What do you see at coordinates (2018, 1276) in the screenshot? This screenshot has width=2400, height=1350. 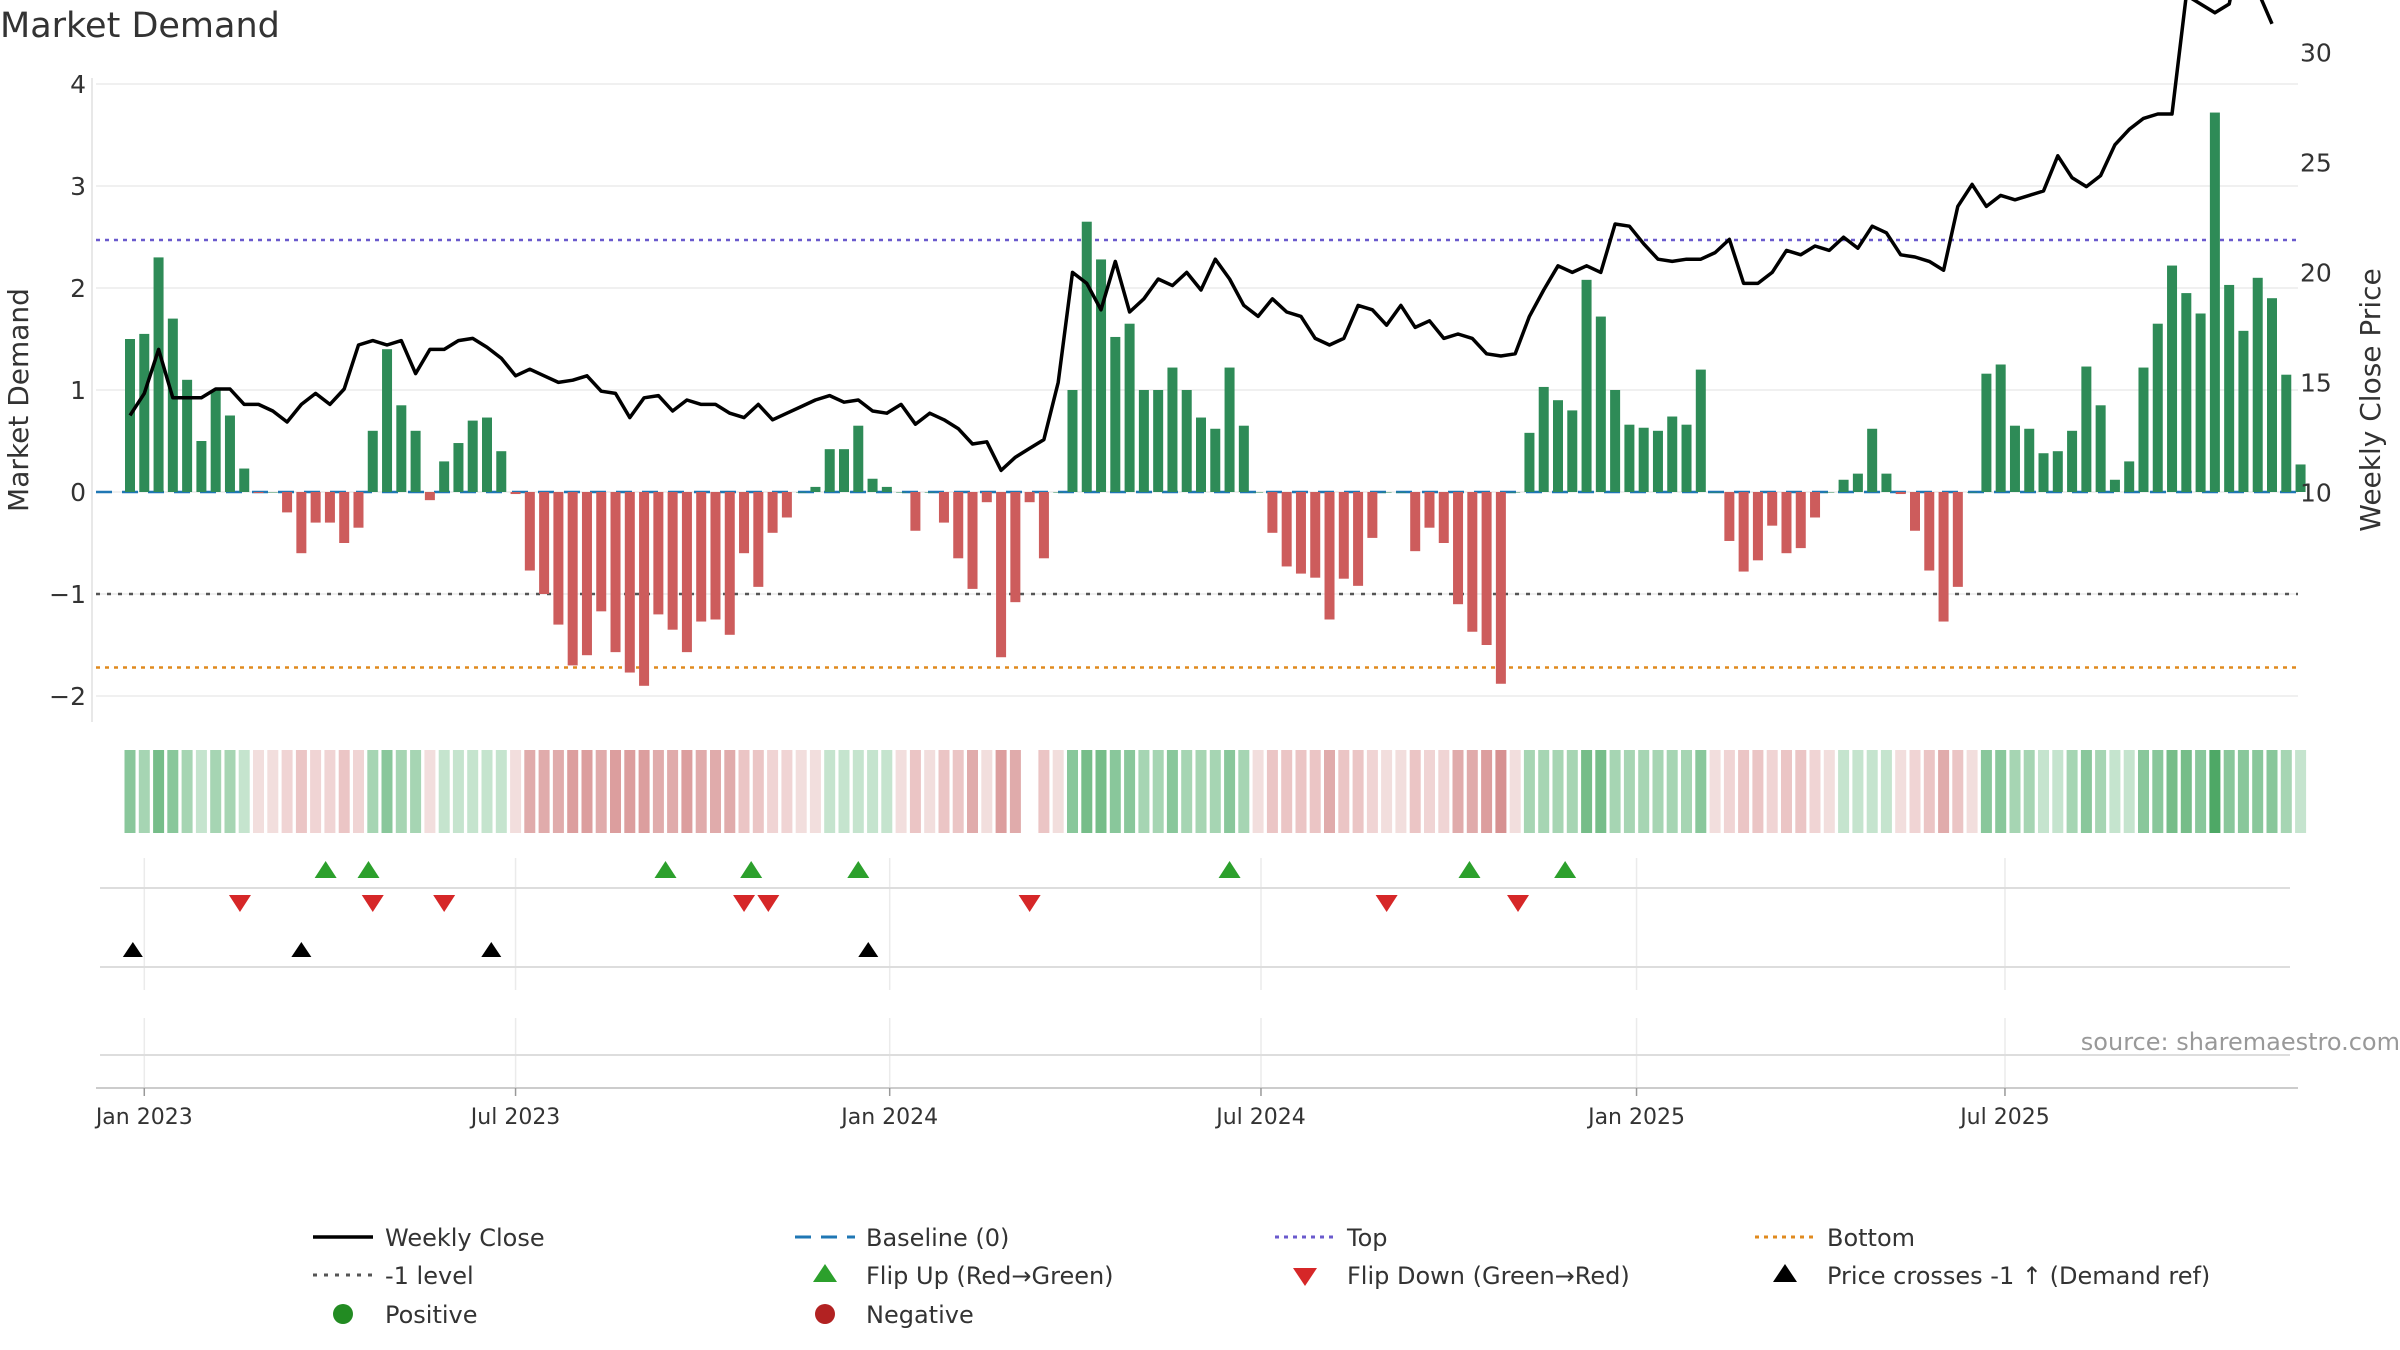 I see `legend-label-price-cross: Price crosses -1 ↑ (Demand ref)` at bounding box center [2018, 1276].